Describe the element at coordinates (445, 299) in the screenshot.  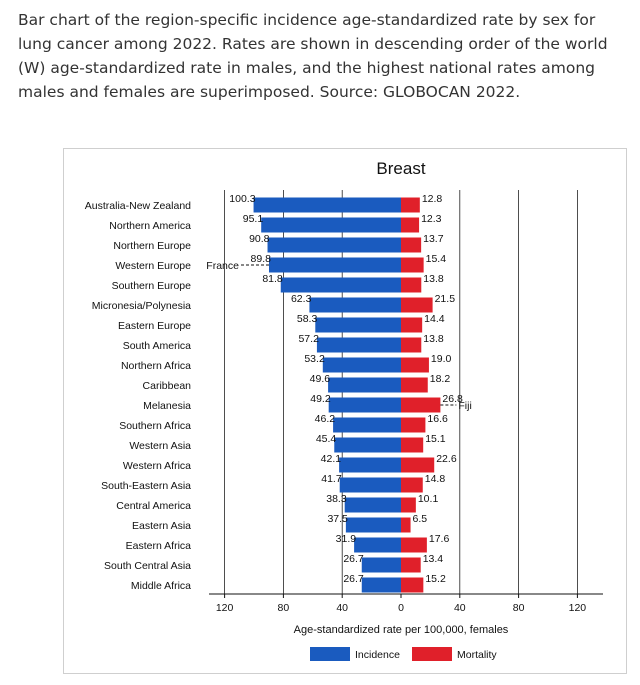
I see `mortality-value-label: 21.5` at that location.